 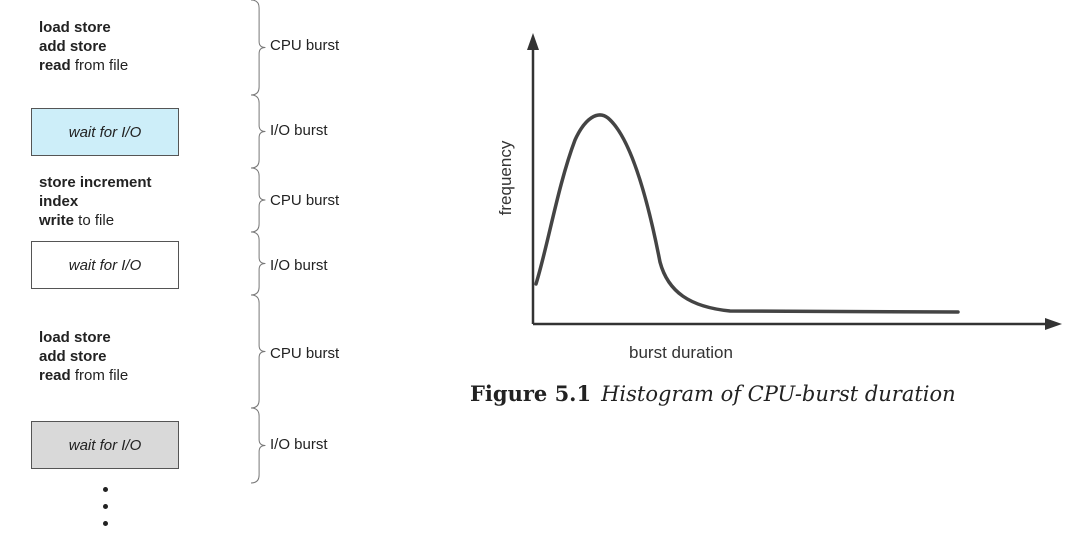 I want to click on instruction-keyword: index, so click(x=59, y=201).